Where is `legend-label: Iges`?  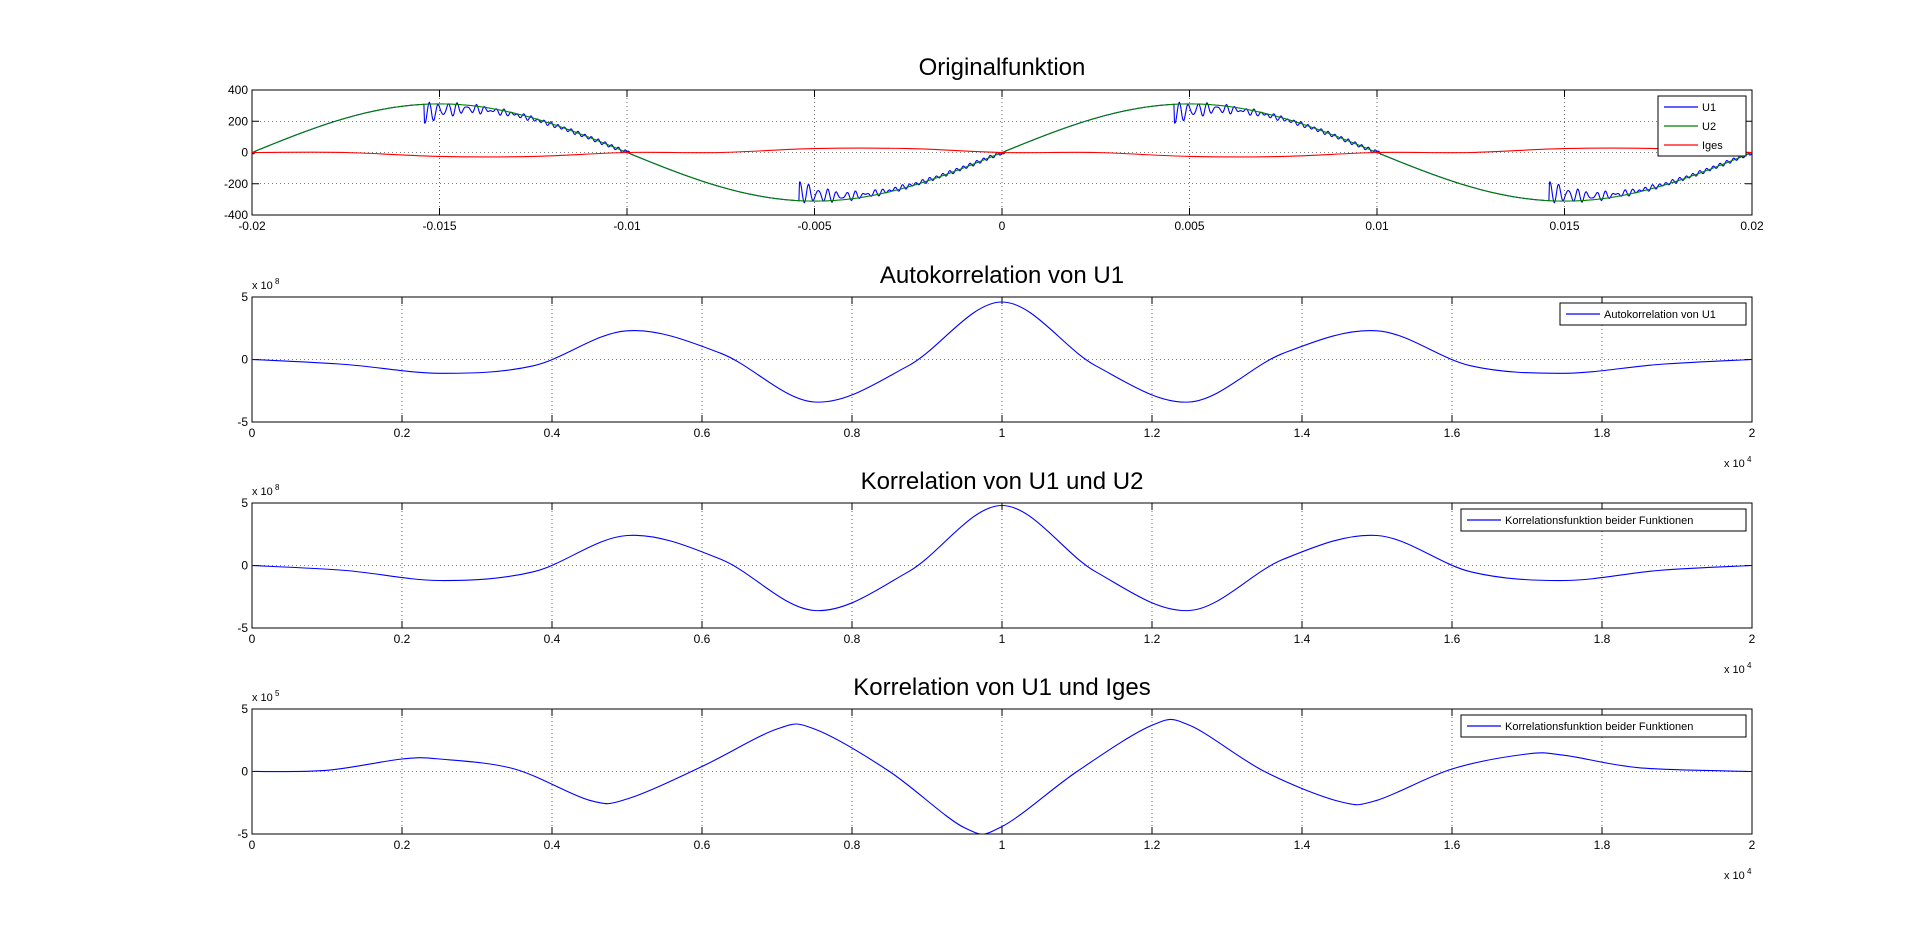
legend-label: Iges is located at coordinates (1712, 146).